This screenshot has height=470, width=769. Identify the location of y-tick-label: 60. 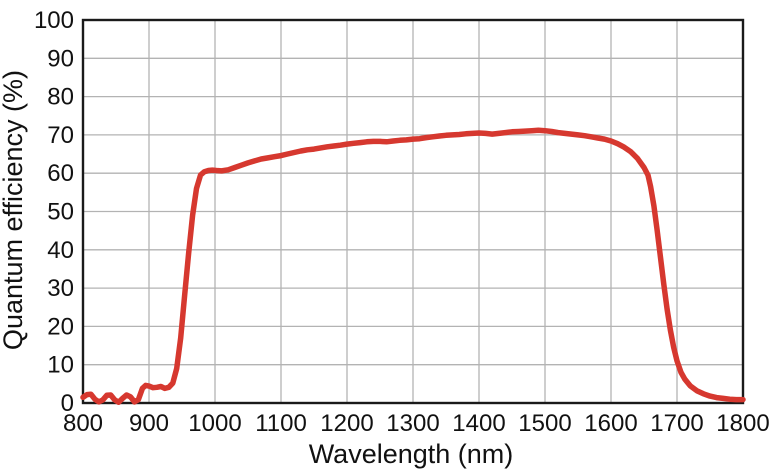
(60, 173).